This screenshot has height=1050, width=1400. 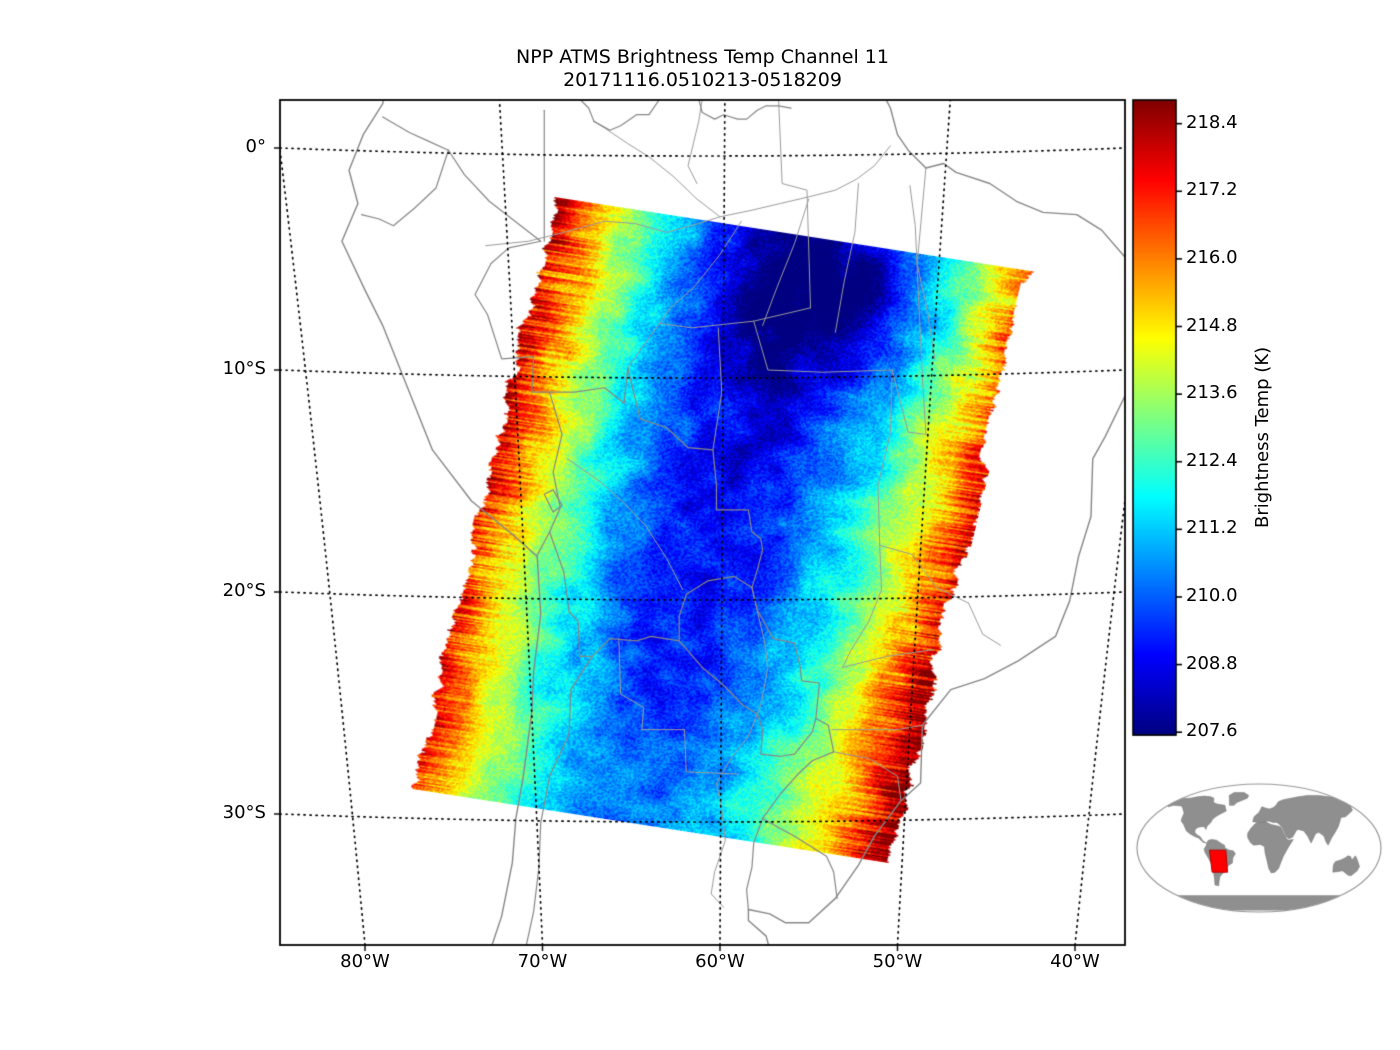 What do you see at coordinates (1212, 190) in the screenshot?
I see `colorbar-tick-label: 217.2` at bounding box center [1212, 190].